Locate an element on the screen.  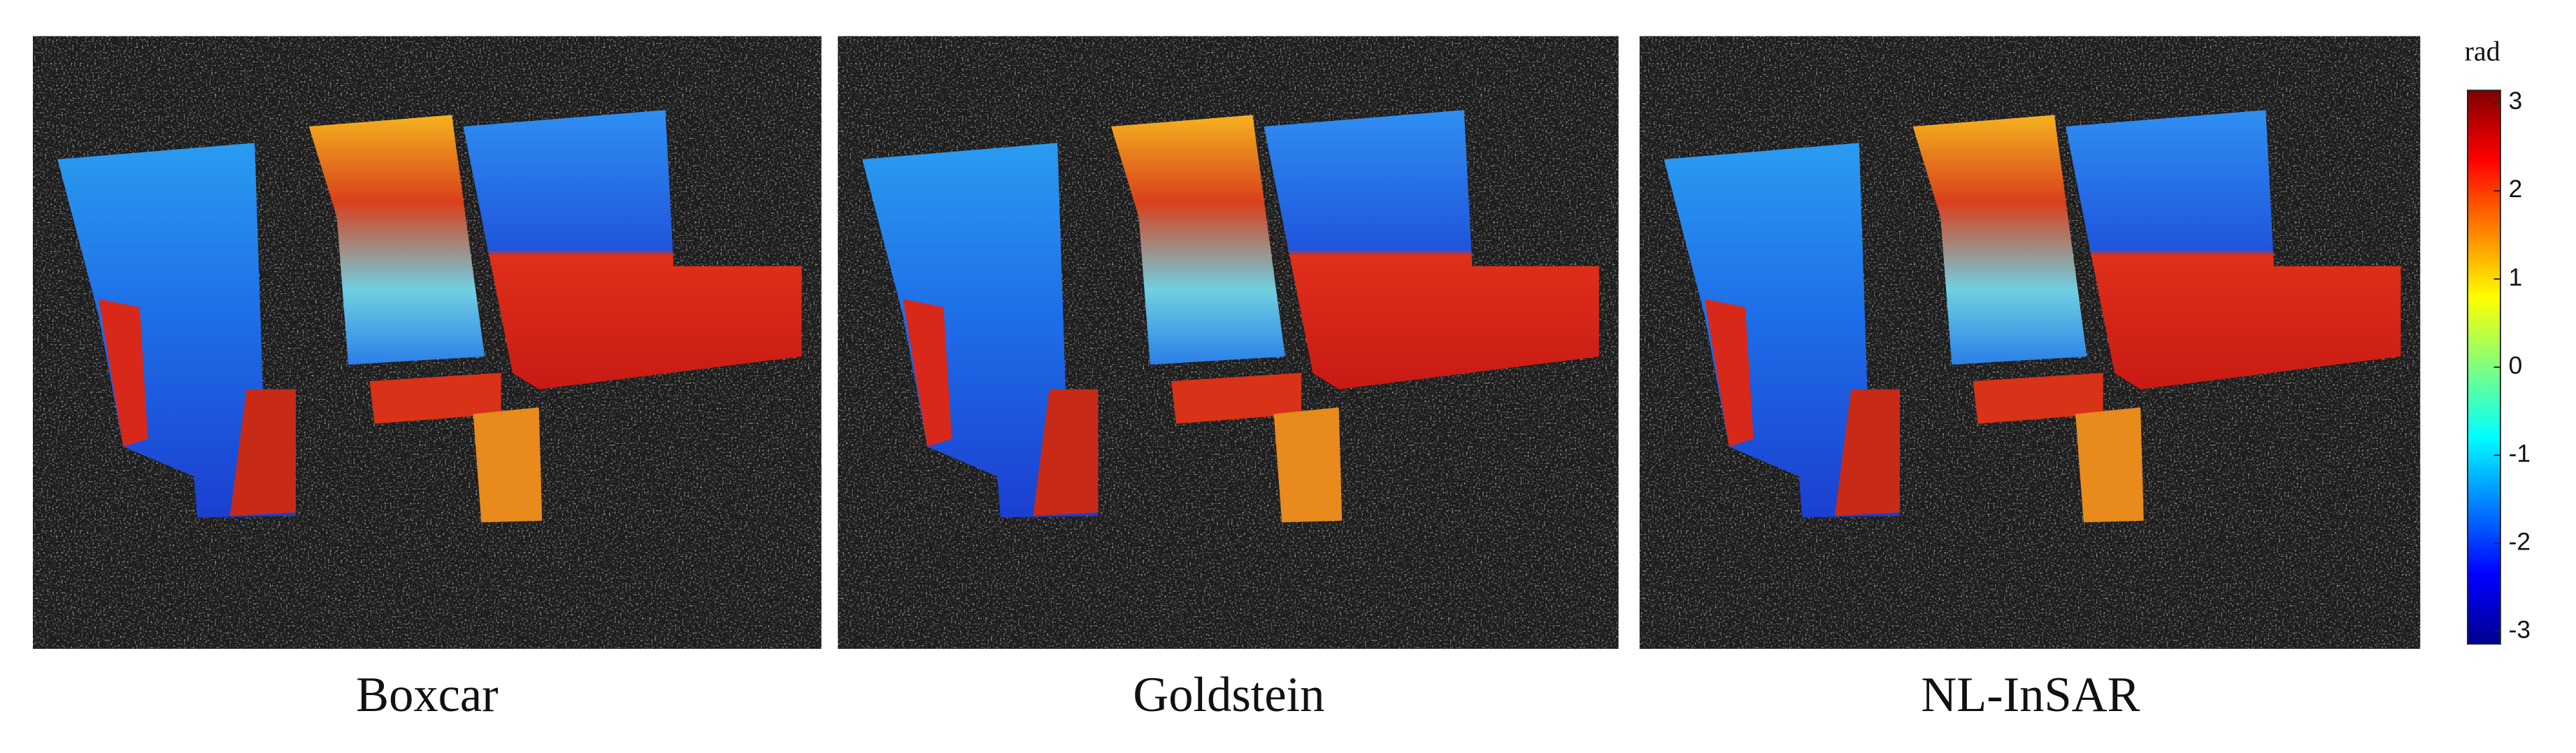
panel-label: Boxcar is located at coordinates (427, 695).